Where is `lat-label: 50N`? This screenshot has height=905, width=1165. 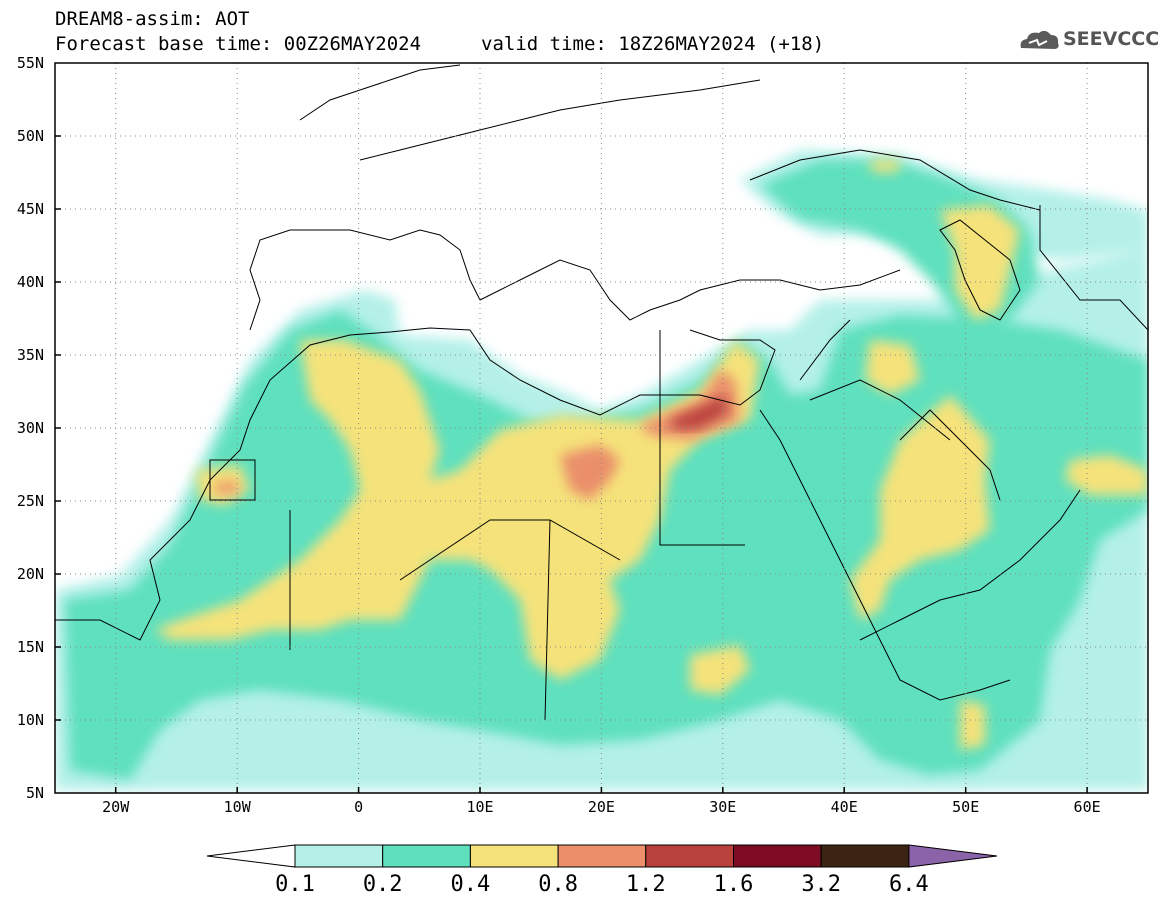
lat-label: 50N is located at coordinates (30, 136).